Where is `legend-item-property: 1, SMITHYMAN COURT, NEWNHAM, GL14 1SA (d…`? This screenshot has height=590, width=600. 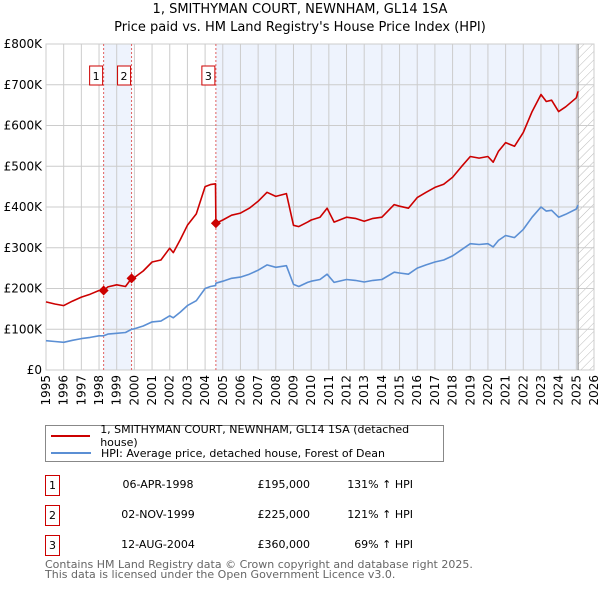
legend-item-property: 1, SMITHYMAN COURT, NEWNHAM, GL14 1SA (d… is located at coordinates (244, 436).